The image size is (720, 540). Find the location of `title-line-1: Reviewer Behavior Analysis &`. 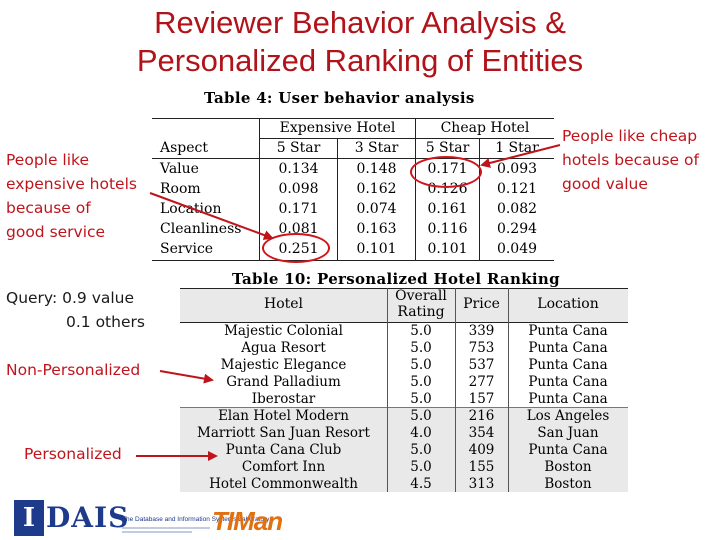

title-line-1: Reviewer Behavior Analysis & is located at coordinates (360, 22).